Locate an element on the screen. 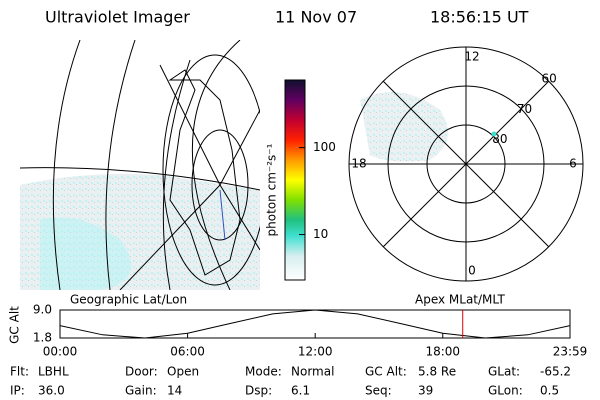 This screenshot has width=600, height=400. status-label: Flt: is located at coordinates (19, 372).